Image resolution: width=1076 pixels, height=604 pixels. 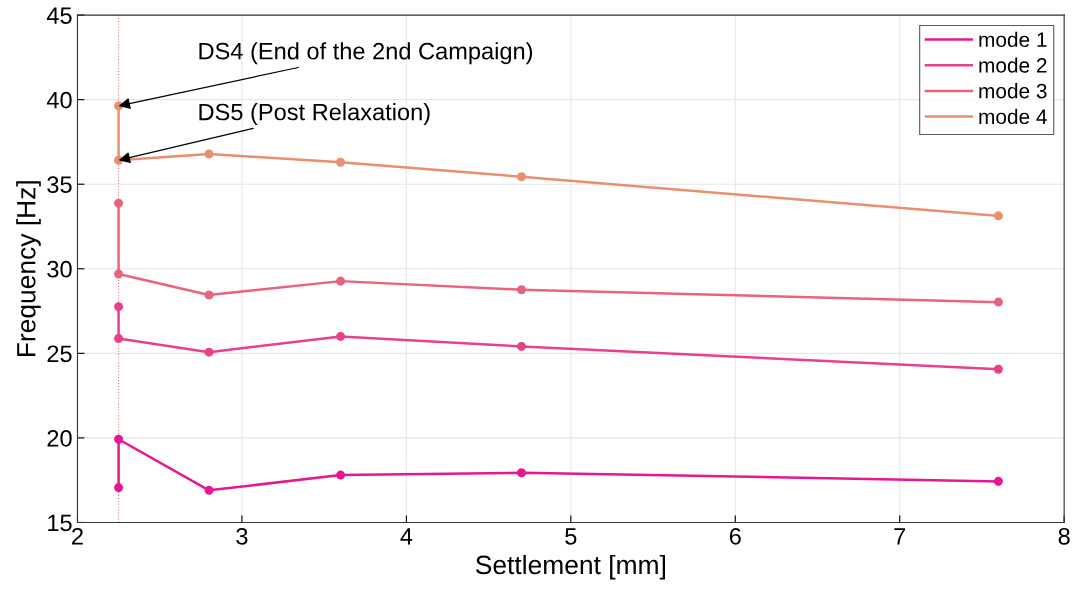 I want to click on legend-label: mode 4, so click(x=1013, y=116).